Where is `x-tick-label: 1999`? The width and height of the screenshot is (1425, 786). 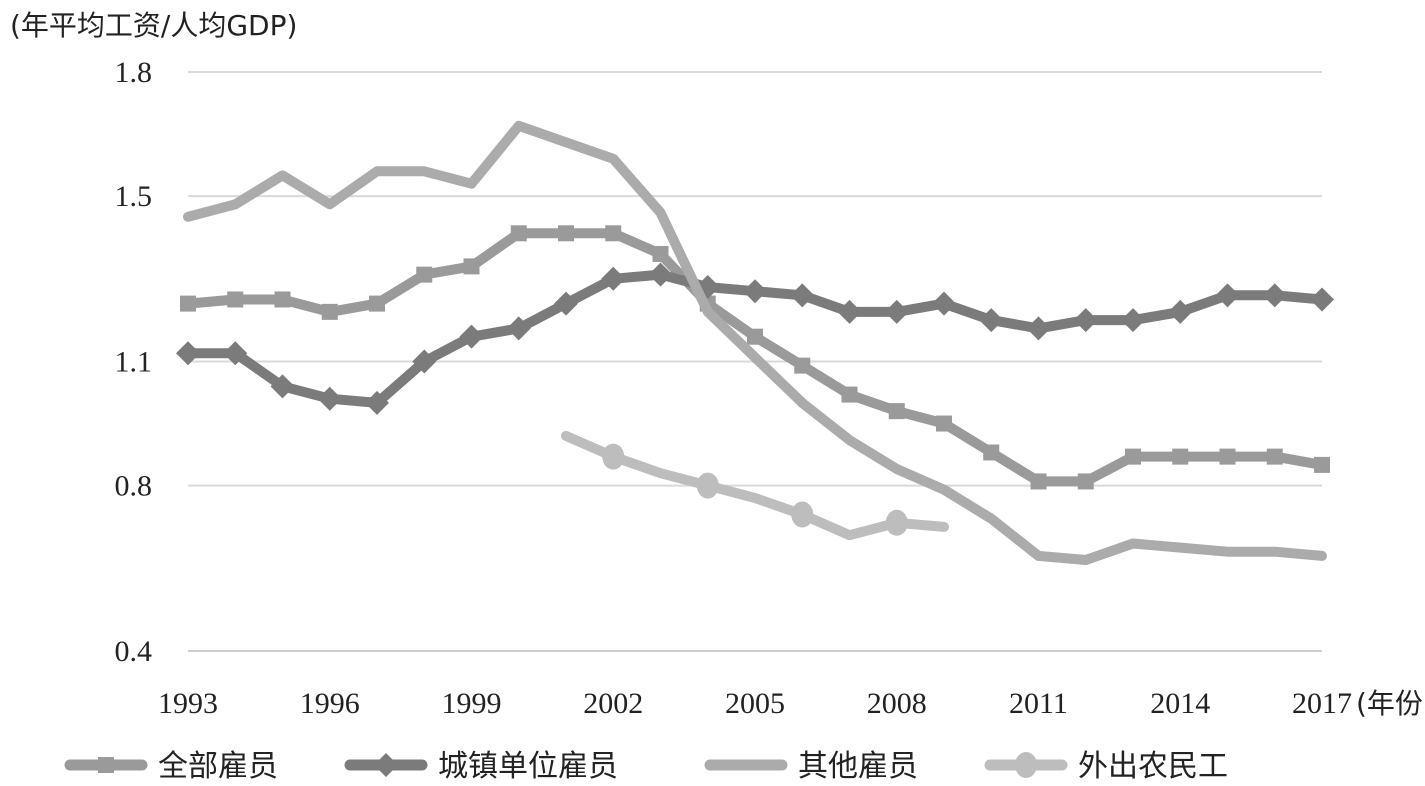
x-tick-label: 1999 is located at coordinates (472, 703).